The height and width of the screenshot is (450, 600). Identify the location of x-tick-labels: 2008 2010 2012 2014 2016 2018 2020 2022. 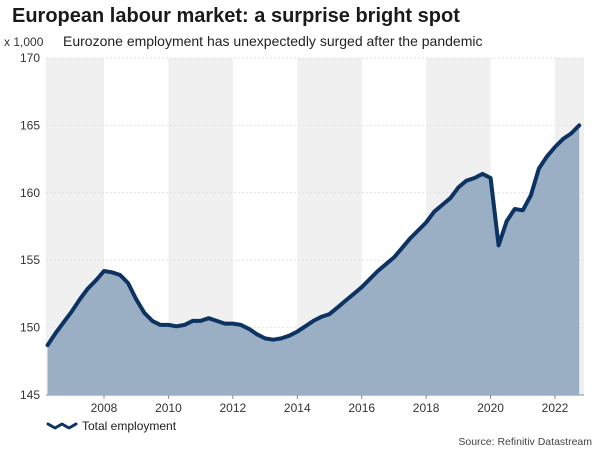
(330, 405).